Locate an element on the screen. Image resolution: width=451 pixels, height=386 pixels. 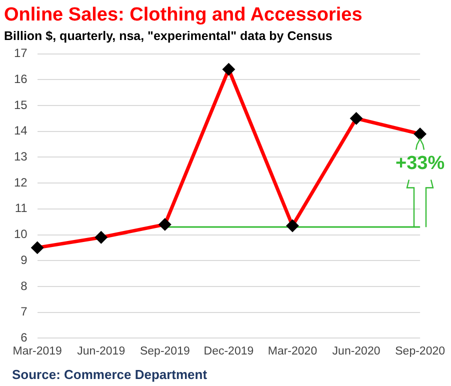
y-tick-label: 8 is located at coordinates (24, 285).